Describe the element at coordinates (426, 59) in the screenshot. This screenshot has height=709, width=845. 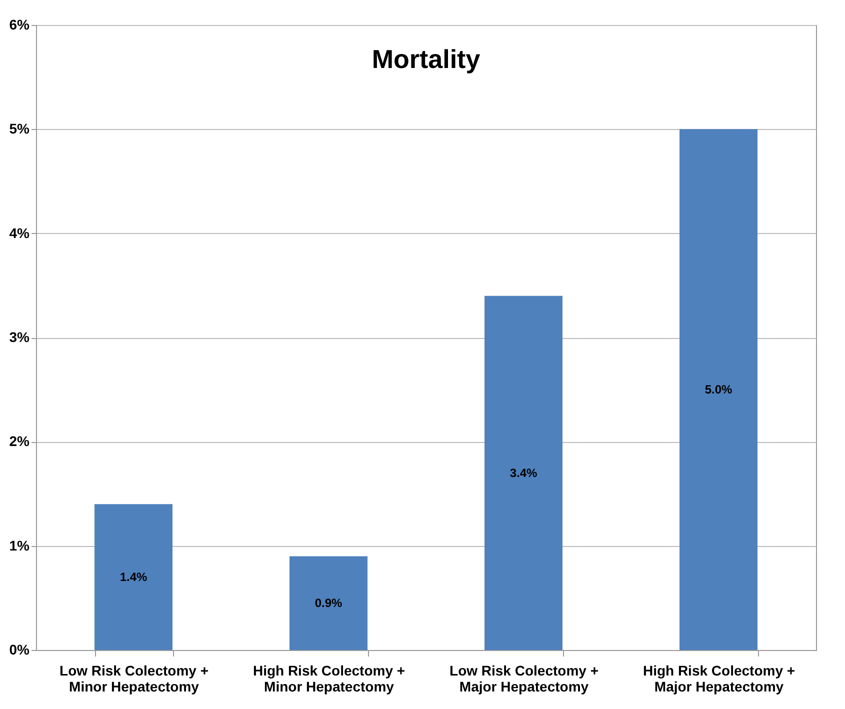
I see `text: Mortality` at that location.